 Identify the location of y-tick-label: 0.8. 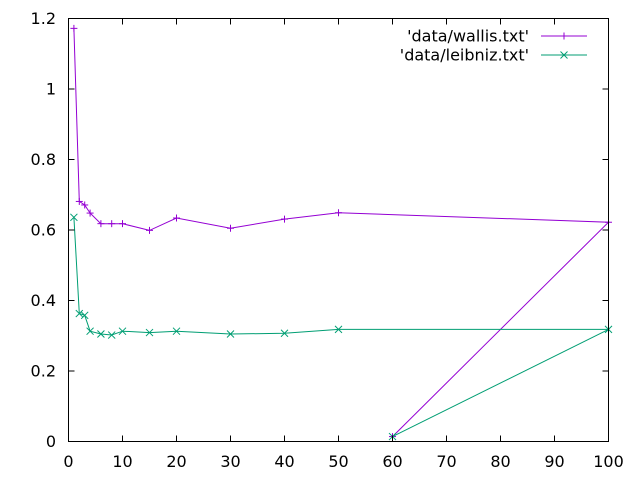
(43, 159).